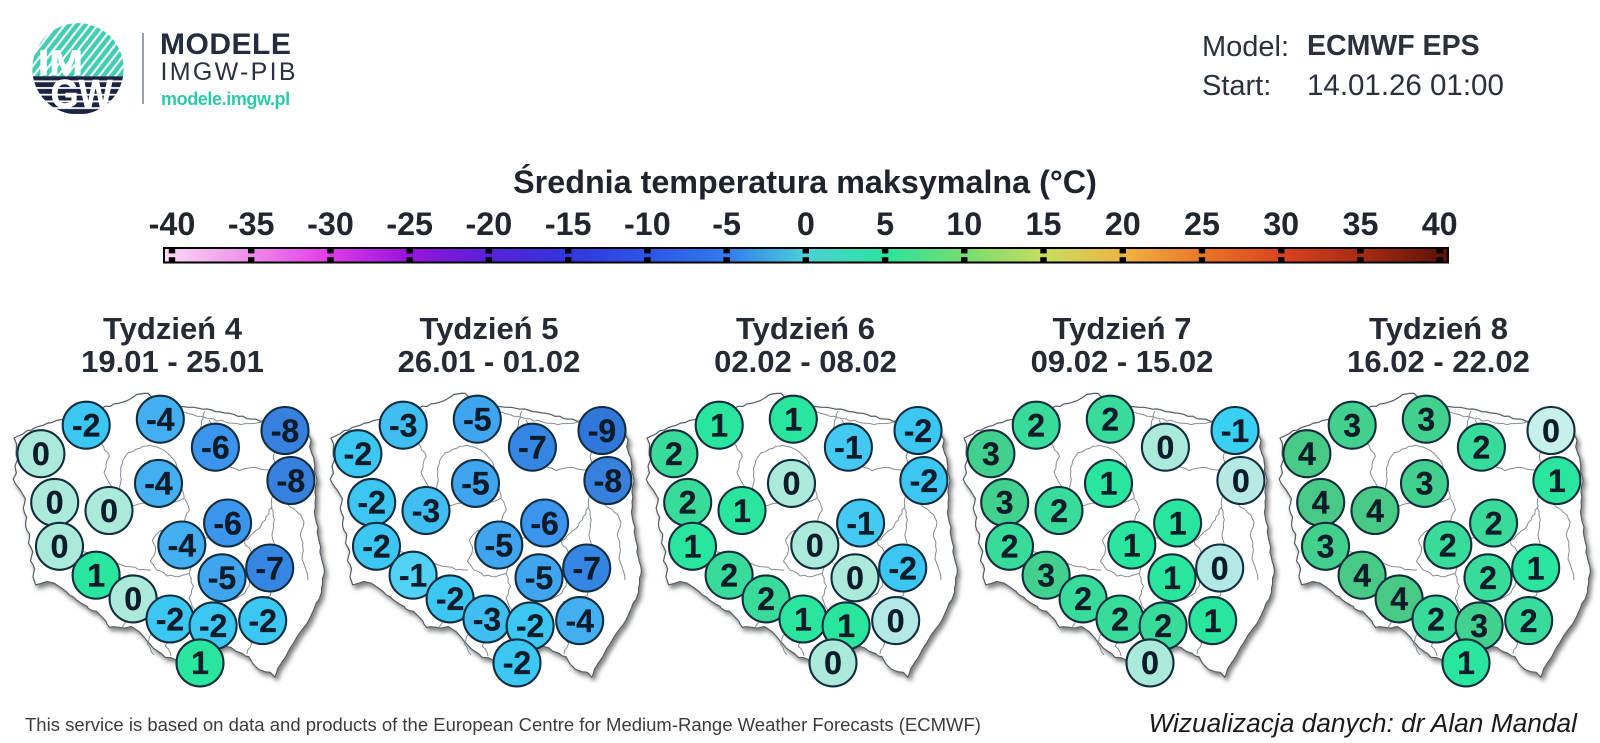 This screenshot has width=1600, height=743. I want to click on svg-text: IM, so click(60, 63).